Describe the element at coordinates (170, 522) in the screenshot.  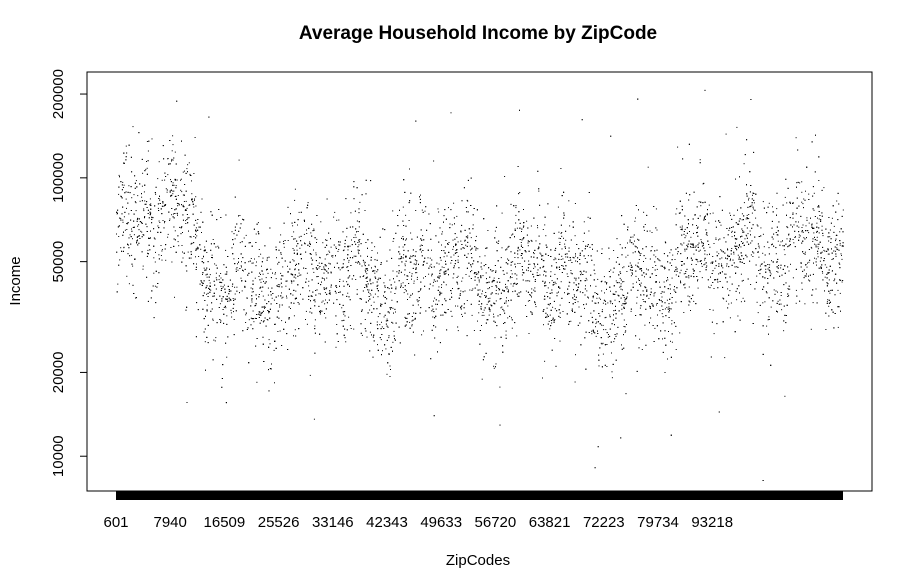
I see `x-tick-label: 7940` at that location.